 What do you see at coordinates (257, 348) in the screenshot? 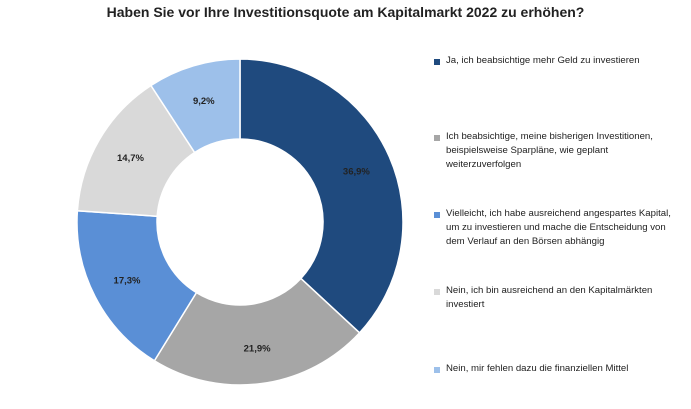
I see `slice-value-label: 21,9%` at bounding box center [257, 348].